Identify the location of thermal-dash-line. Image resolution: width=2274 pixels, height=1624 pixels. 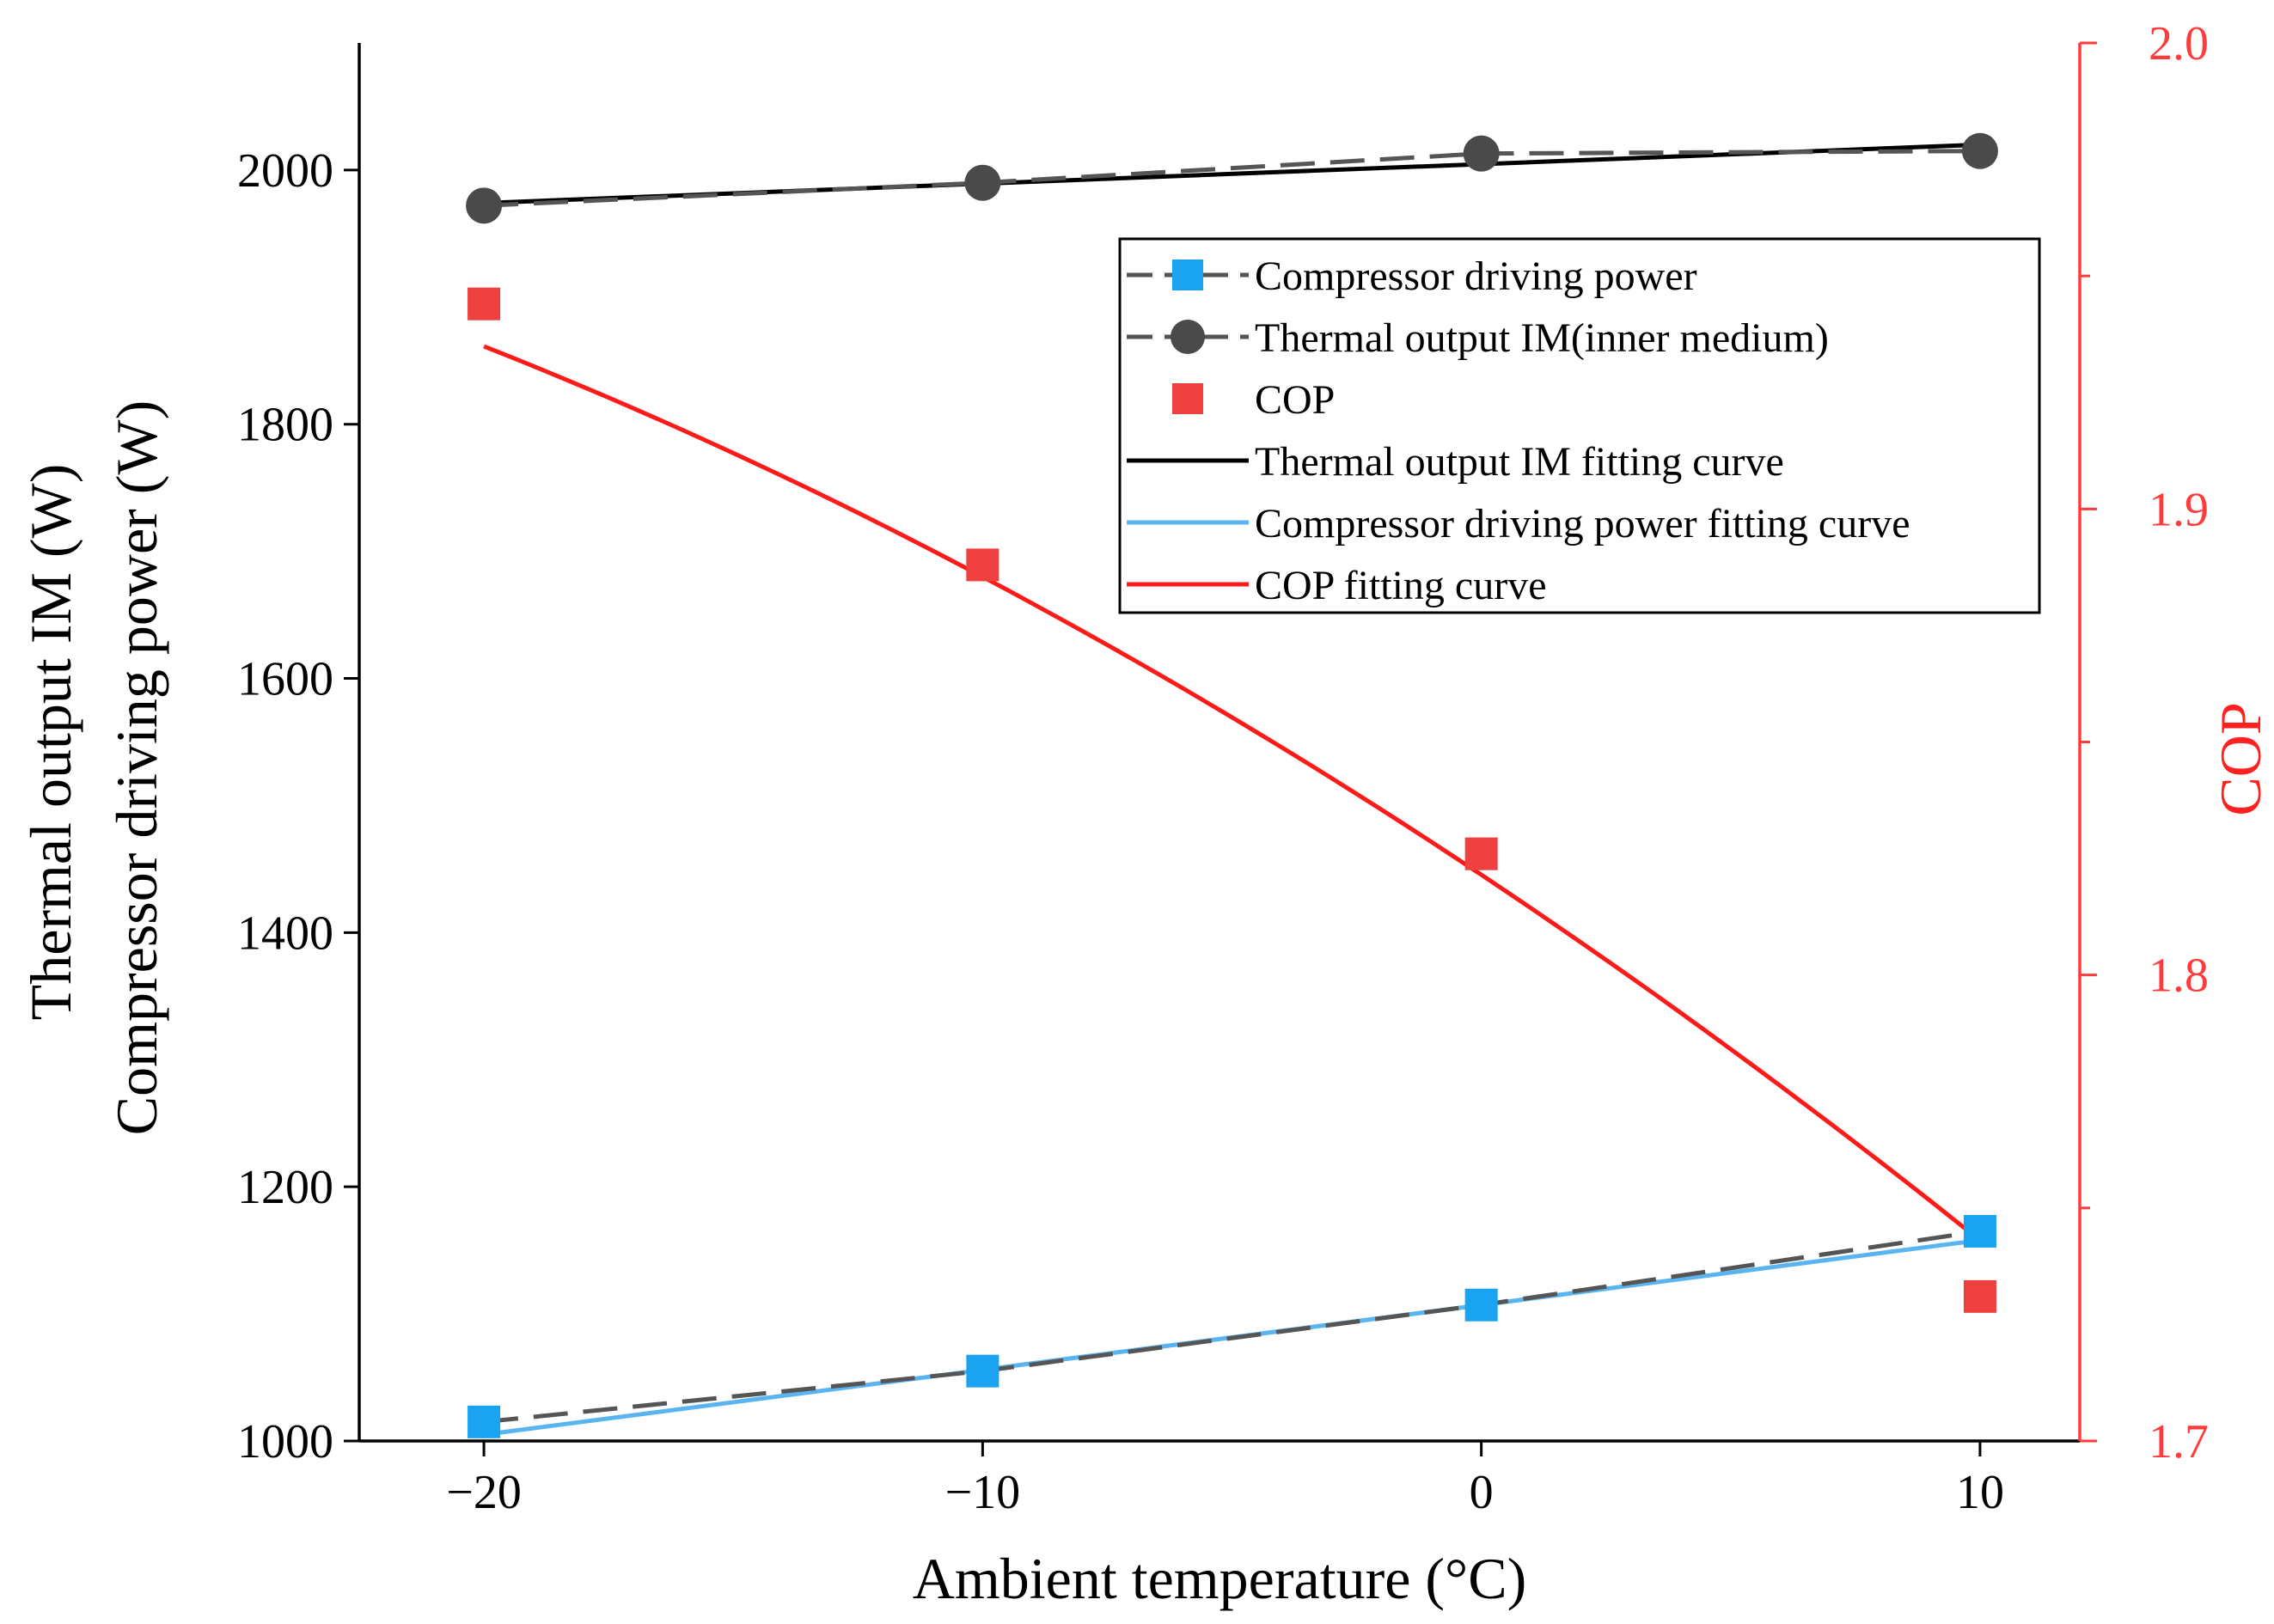
(1231, 178).